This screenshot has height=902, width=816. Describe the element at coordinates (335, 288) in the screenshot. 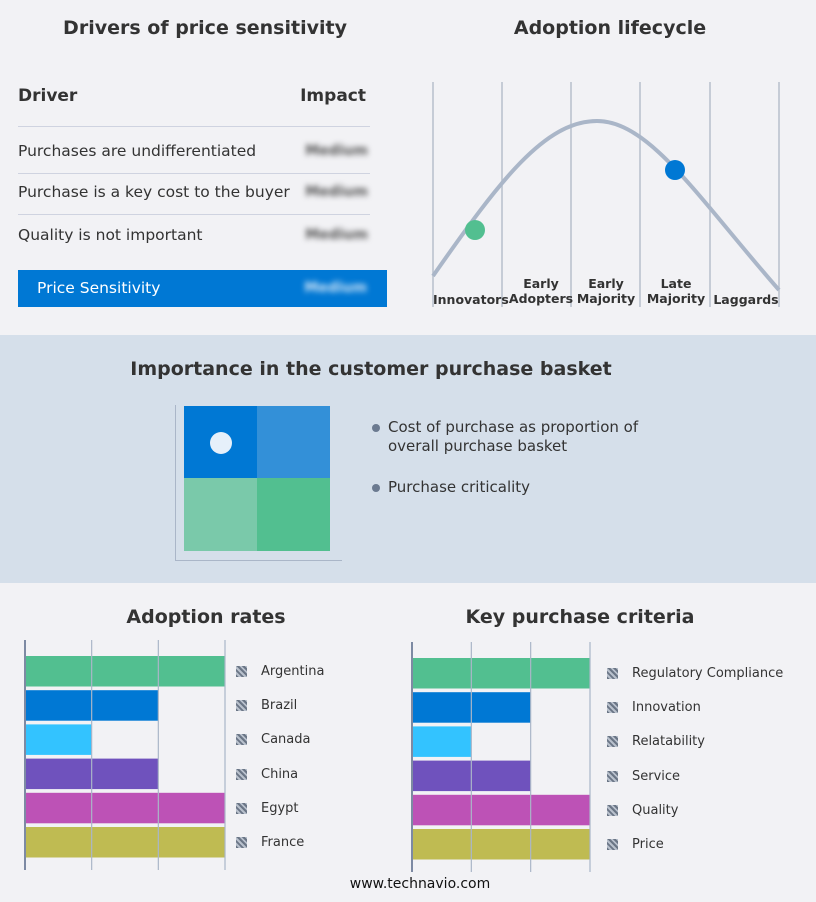

I see `summary-impact: Medium` at that location.